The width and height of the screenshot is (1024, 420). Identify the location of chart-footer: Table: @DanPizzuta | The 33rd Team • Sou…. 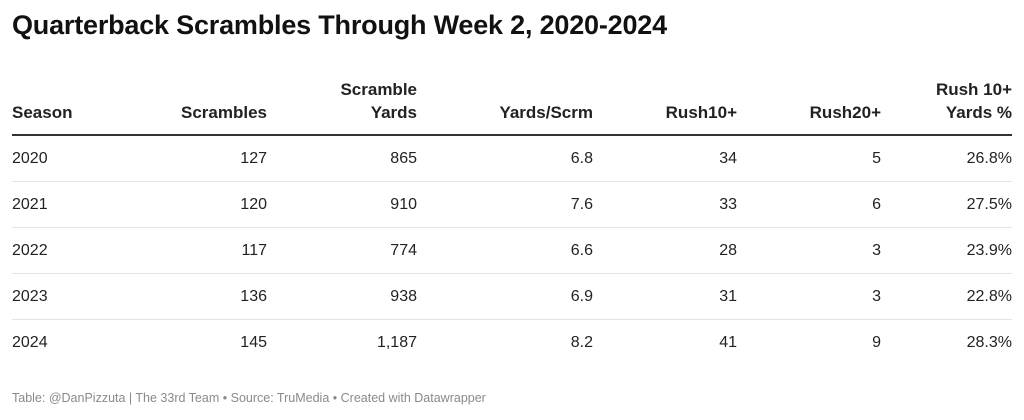
(249, 398).